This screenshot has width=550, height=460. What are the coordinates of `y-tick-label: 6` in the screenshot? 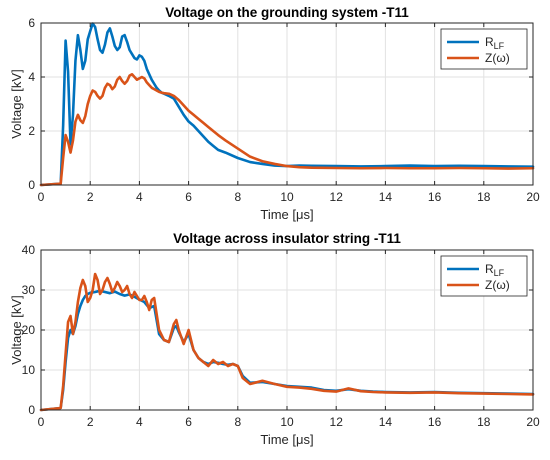 It's located at (31, 23).